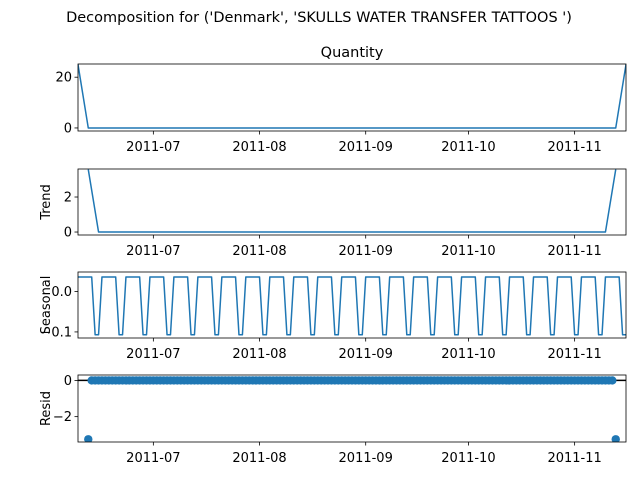 This screenshot has height=480, width=640. What do you see at coordinates (46, 305) in the screenshot?
I see `y-axis-label: Seasonal` at bounding box center [46, 305].